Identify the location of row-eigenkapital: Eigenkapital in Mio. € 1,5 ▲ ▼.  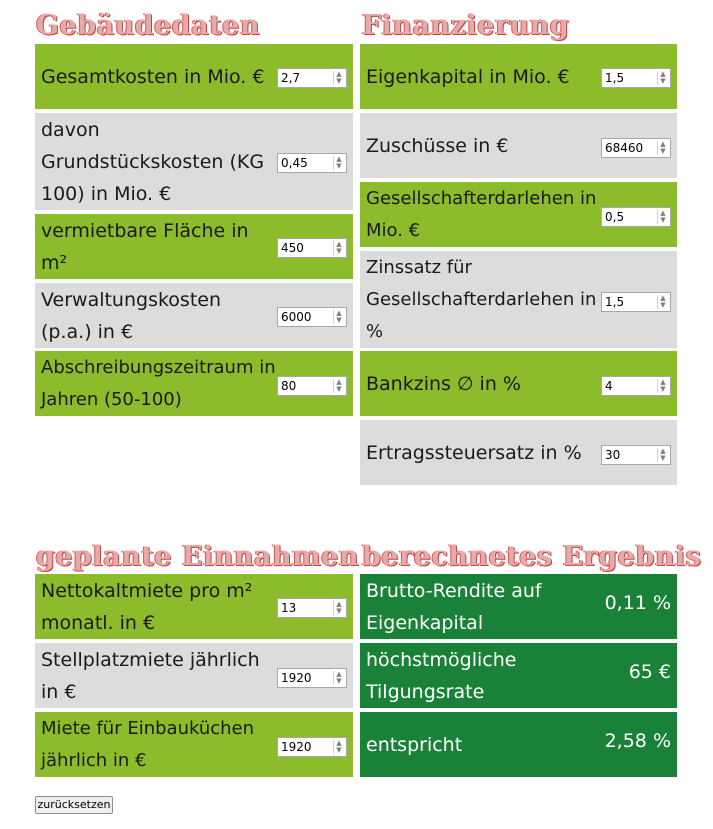
(518, 76).